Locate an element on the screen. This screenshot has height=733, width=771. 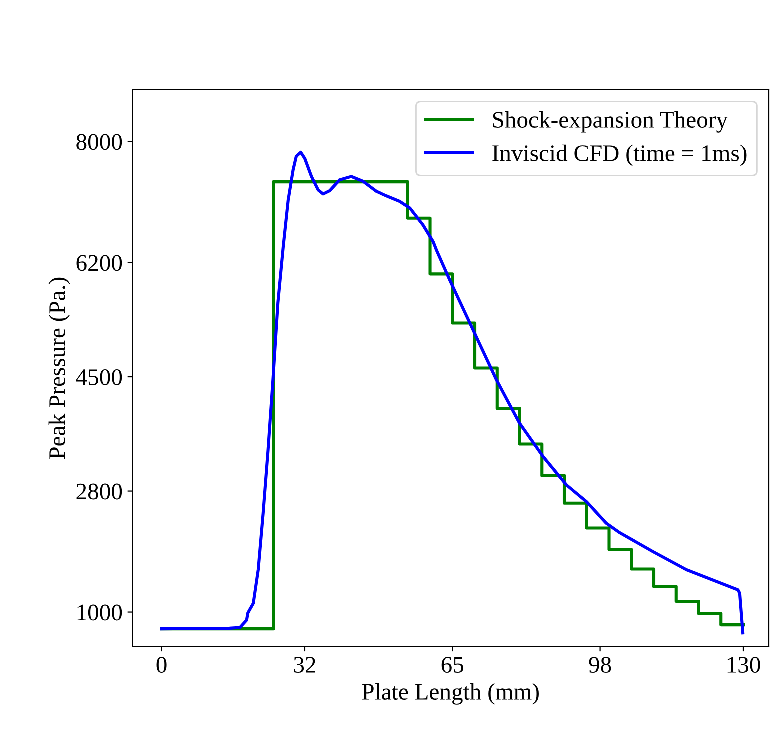
y-tick-label: 1000 is located at coordinates (100, 612).